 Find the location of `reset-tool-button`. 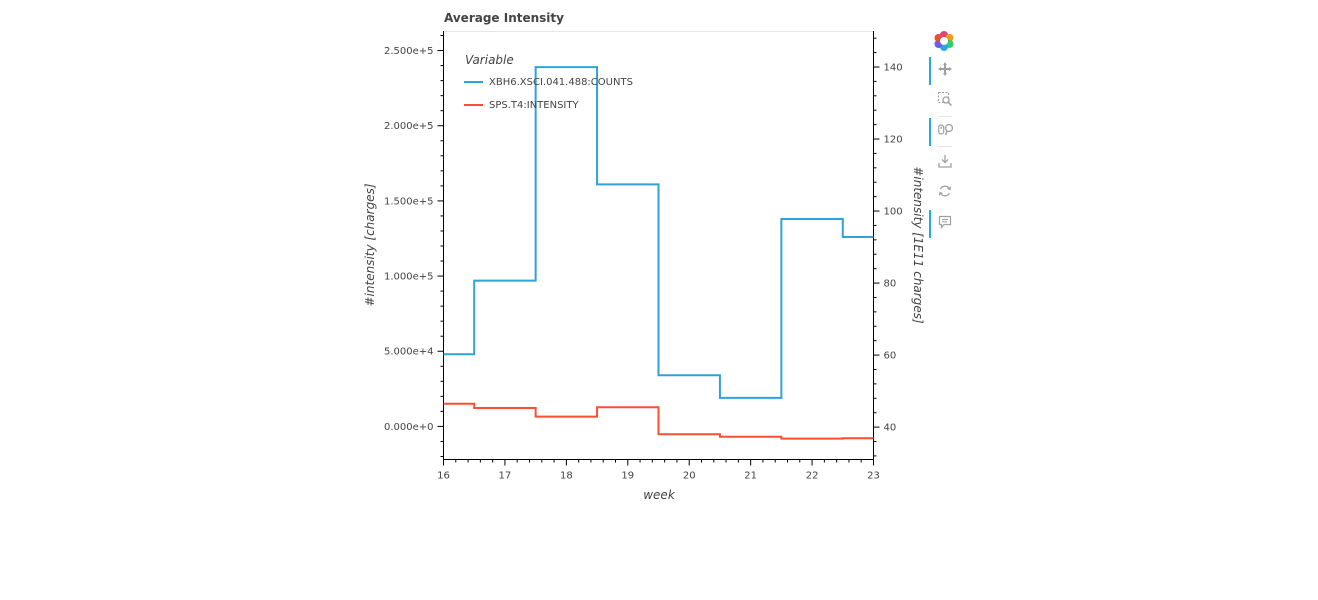

reset-tool-button is located at coordinates (945, 192).